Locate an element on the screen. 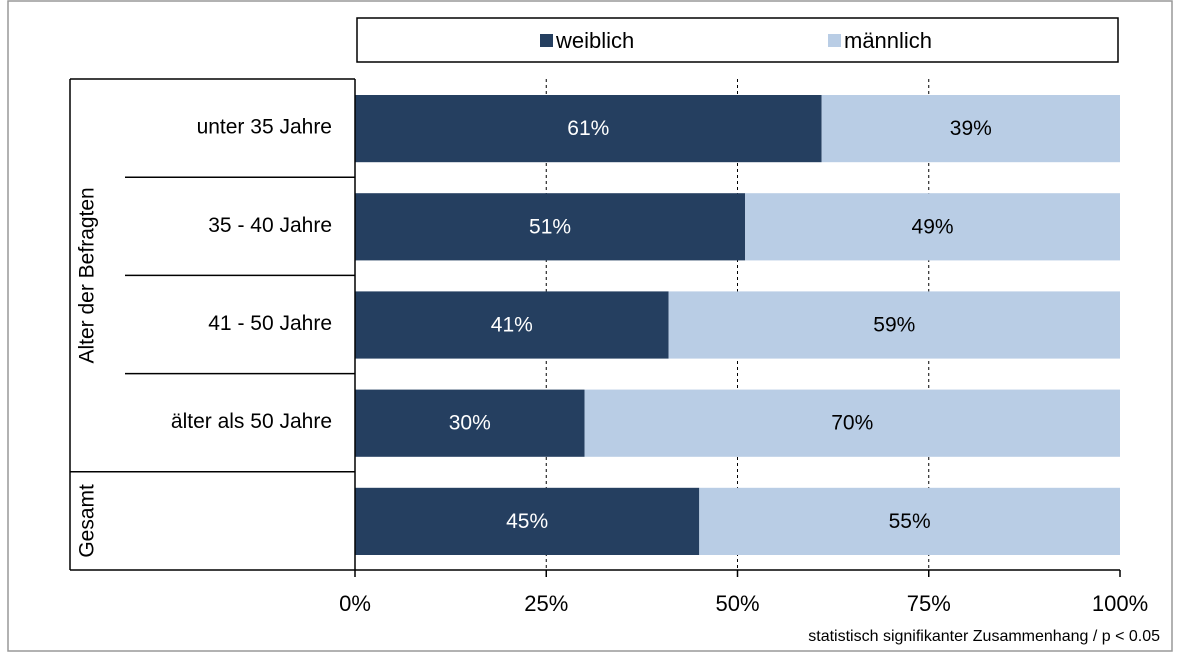 Image resolution: width=1182 pixels, height=653 pixels. data-label: 30% is located at coordinates (470, 423).